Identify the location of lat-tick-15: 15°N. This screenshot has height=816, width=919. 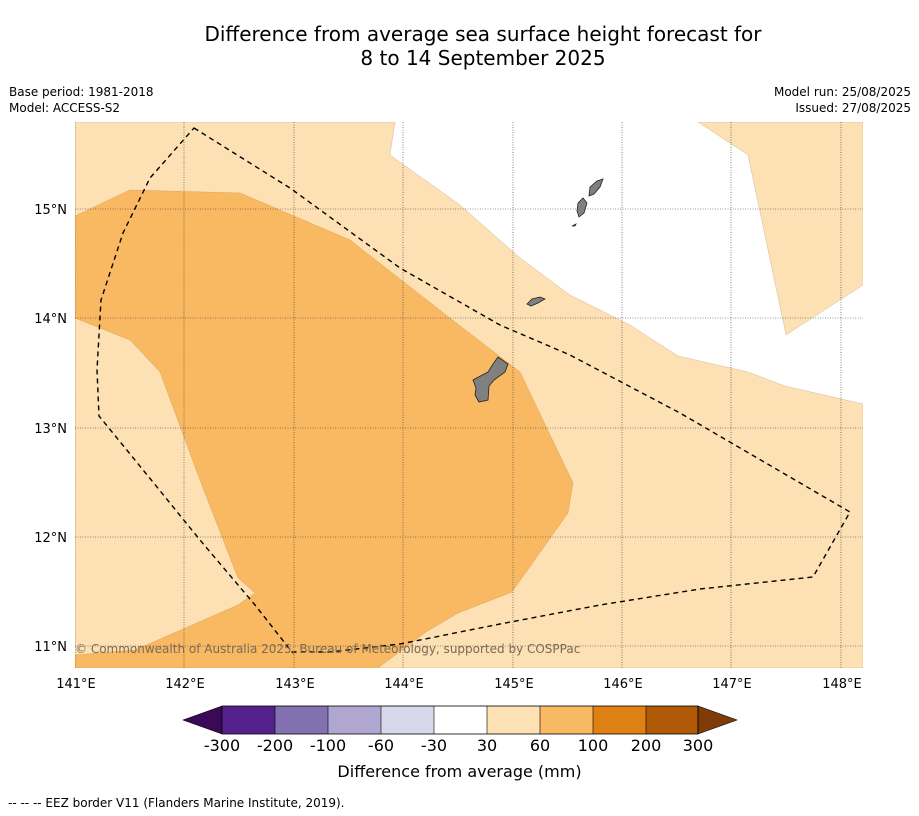
(50, 210).